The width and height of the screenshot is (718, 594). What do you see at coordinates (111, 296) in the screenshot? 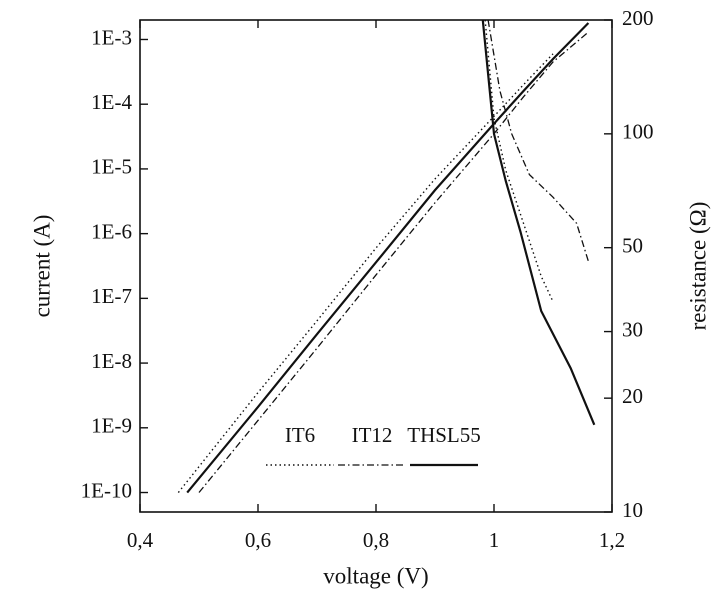
I see `y-tick-label: 1E-7` at bounding box center [111, 296].